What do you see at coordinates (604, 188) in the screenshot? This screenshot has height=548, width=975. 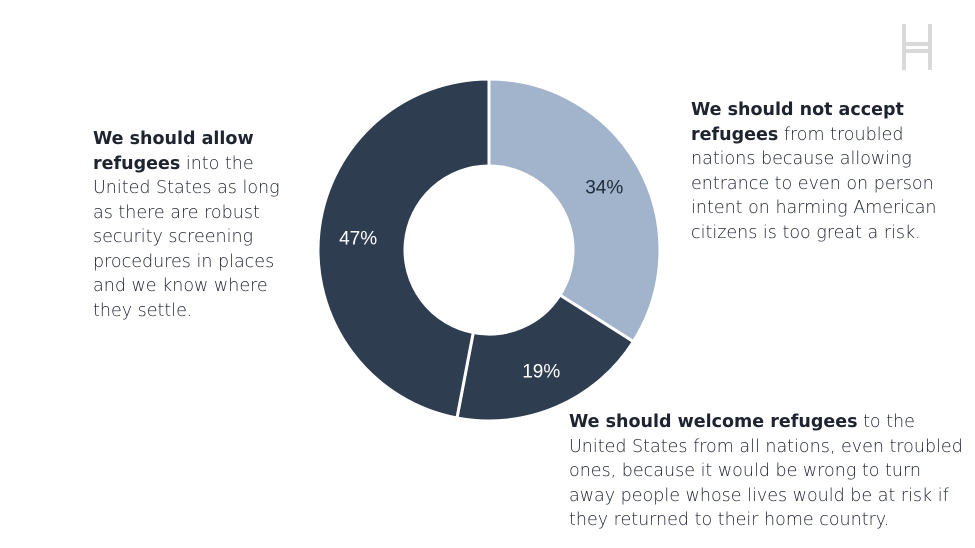 I see `slice-label-0: 34%` at bounding box center [604, 188].